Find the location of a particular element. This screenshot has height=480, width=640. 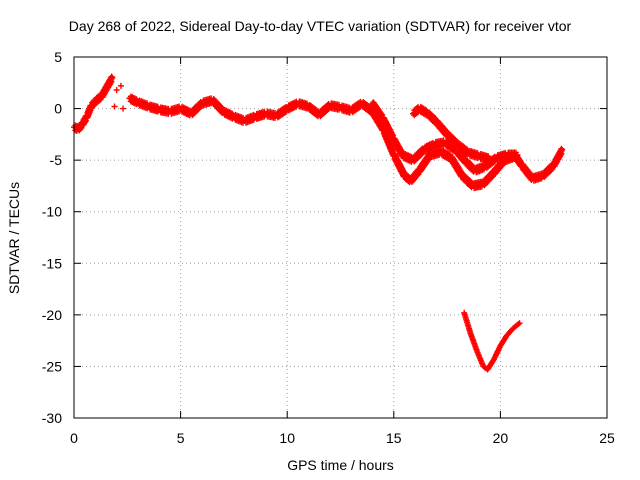

x-axis-label: GPS time / hours is located at coordinates (340, 465).